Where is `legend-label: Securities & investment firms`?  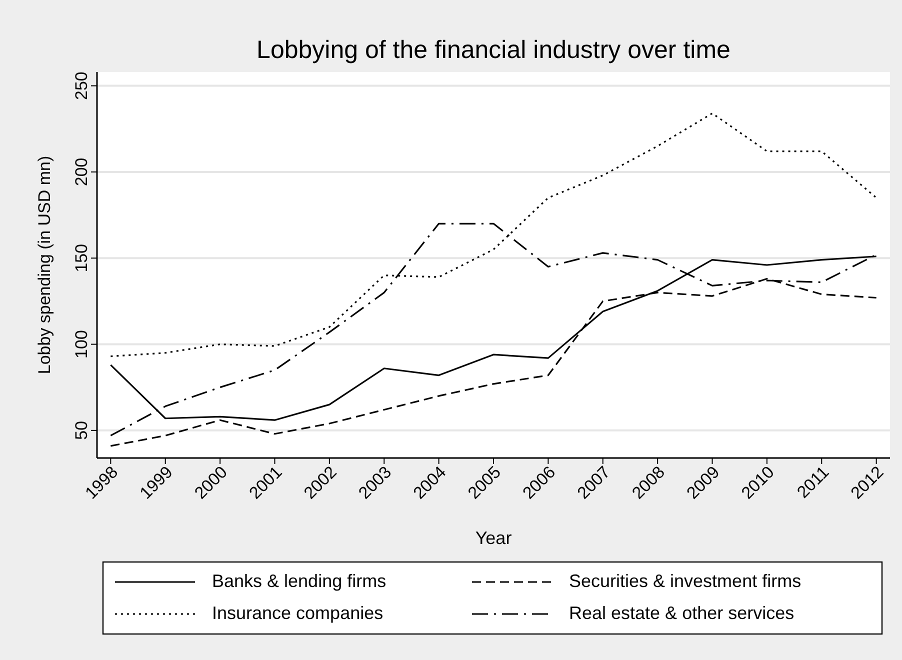
legend-label: Securities & investment firms is located at coordinates (685, 580).